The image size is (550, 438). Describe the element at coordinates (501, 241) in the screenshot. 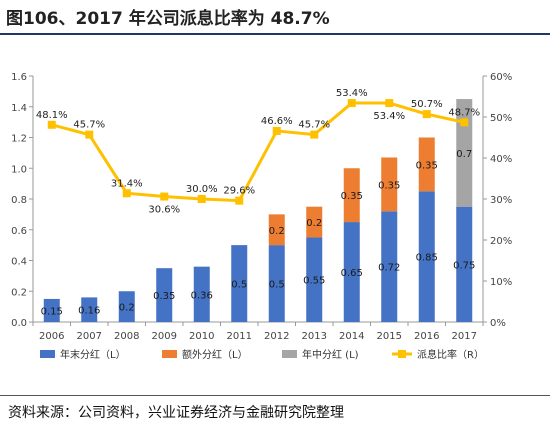

I see `y-right-tick-label: 20%` at that location.